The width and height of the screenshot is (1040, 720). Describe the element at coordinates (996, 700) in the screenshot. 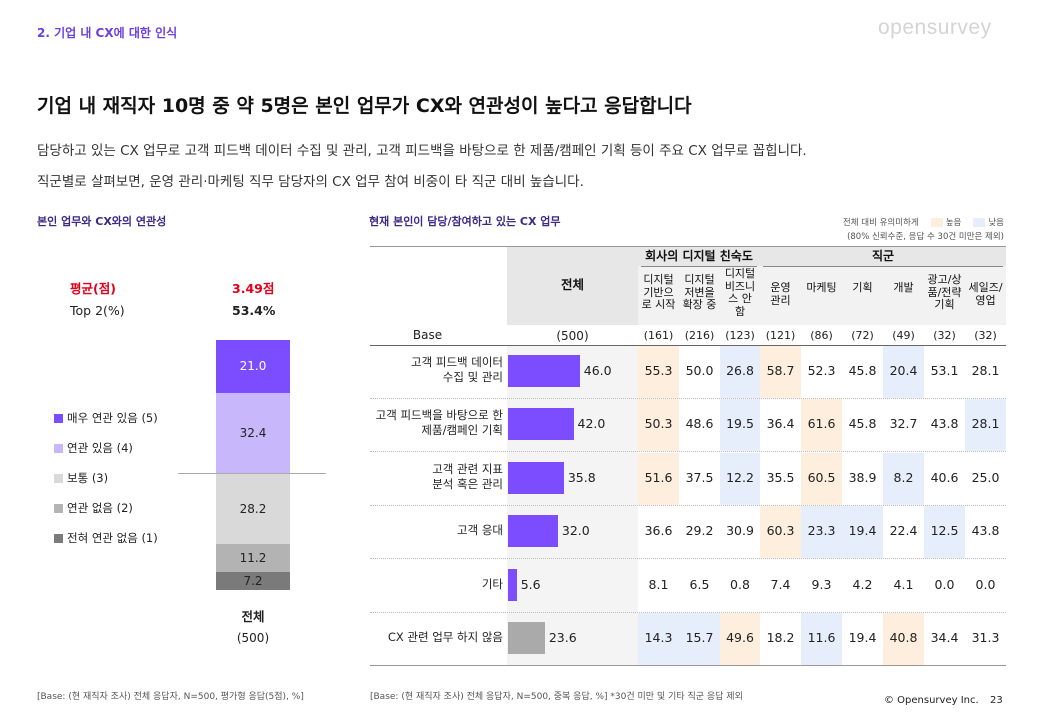

I see `page-number: 23` at that location.